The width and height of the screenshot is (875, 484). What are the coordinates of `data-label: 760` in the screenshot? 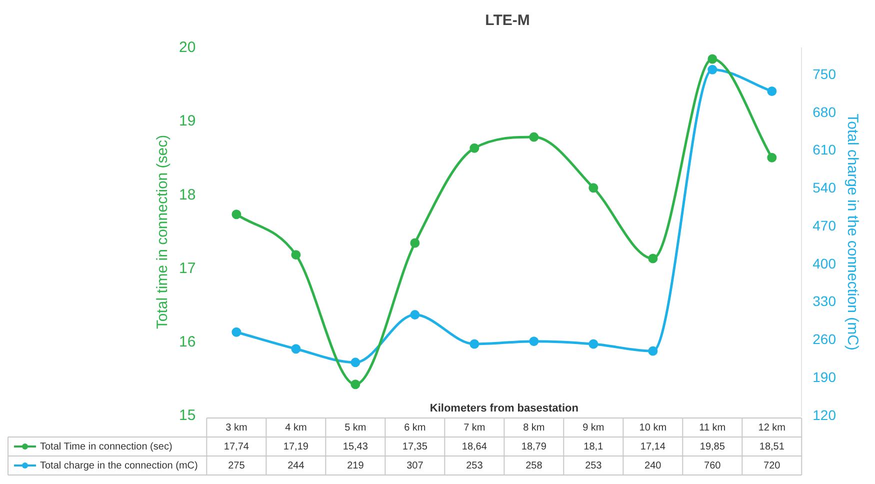 It's located at (713, 466).